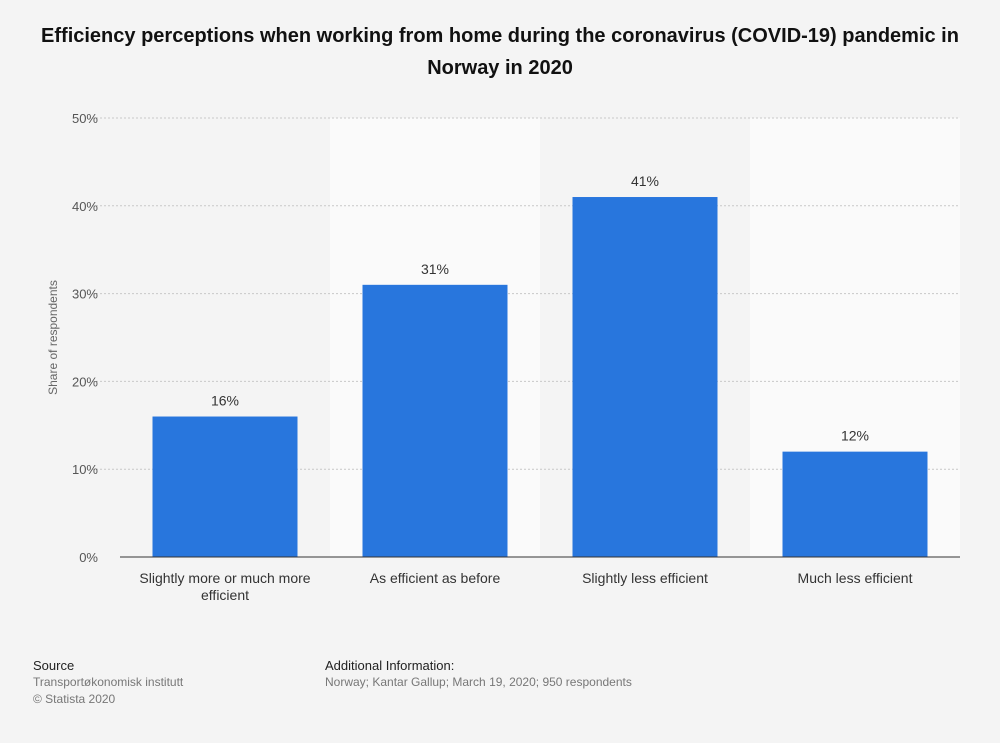 The height and width of the screenshot is (743, 1000). Describe the element at coordinates (88, 557) in the screenshot. I see `y-tick-label: 0%` at that location.